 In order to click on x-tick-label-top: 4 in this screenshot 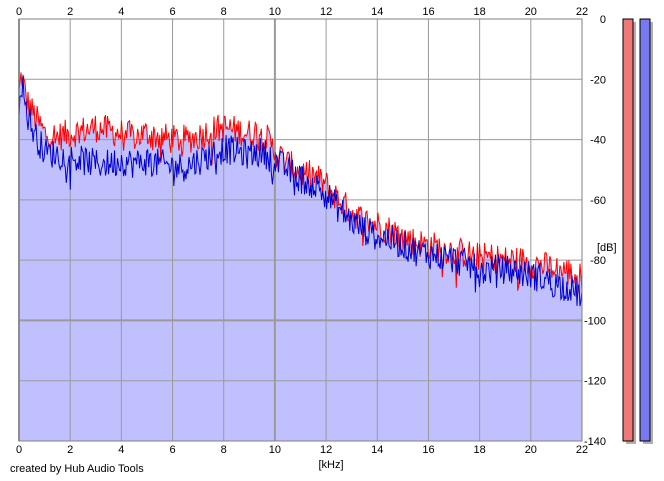, I will do `click(121, 12)`.